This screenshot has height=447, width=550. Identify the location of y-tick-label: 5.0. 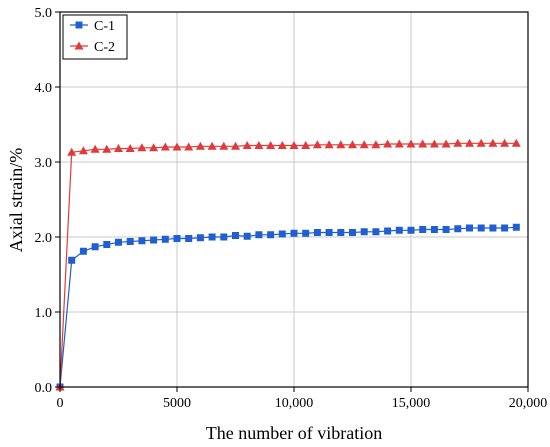
(44, 13).